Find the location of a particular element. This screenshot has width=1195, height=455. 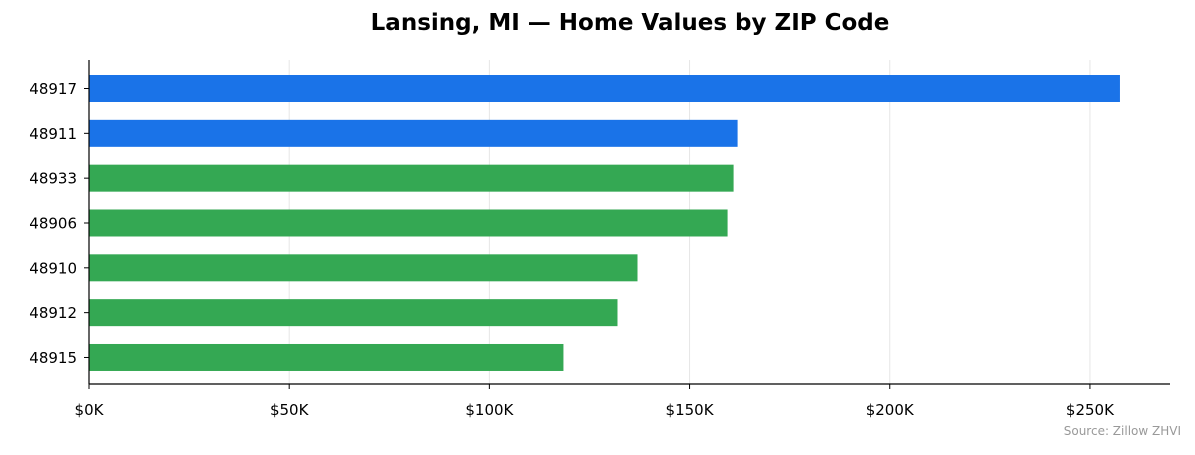

y-tick-label: 48906 is located at coordinates (53, 223).